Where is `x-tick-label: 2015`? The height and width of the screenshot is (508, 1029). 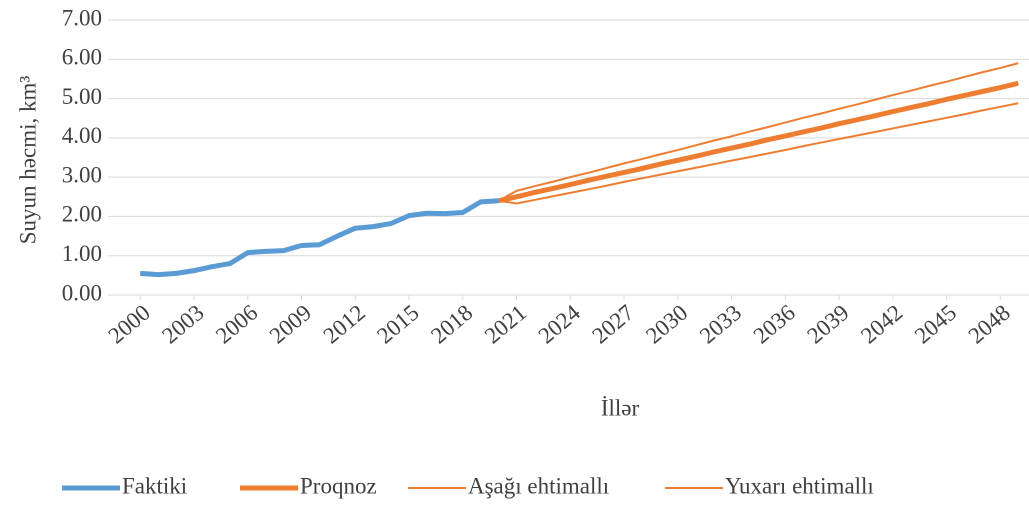
x-tick-label: 2015 is located at coordinates (397, 324).